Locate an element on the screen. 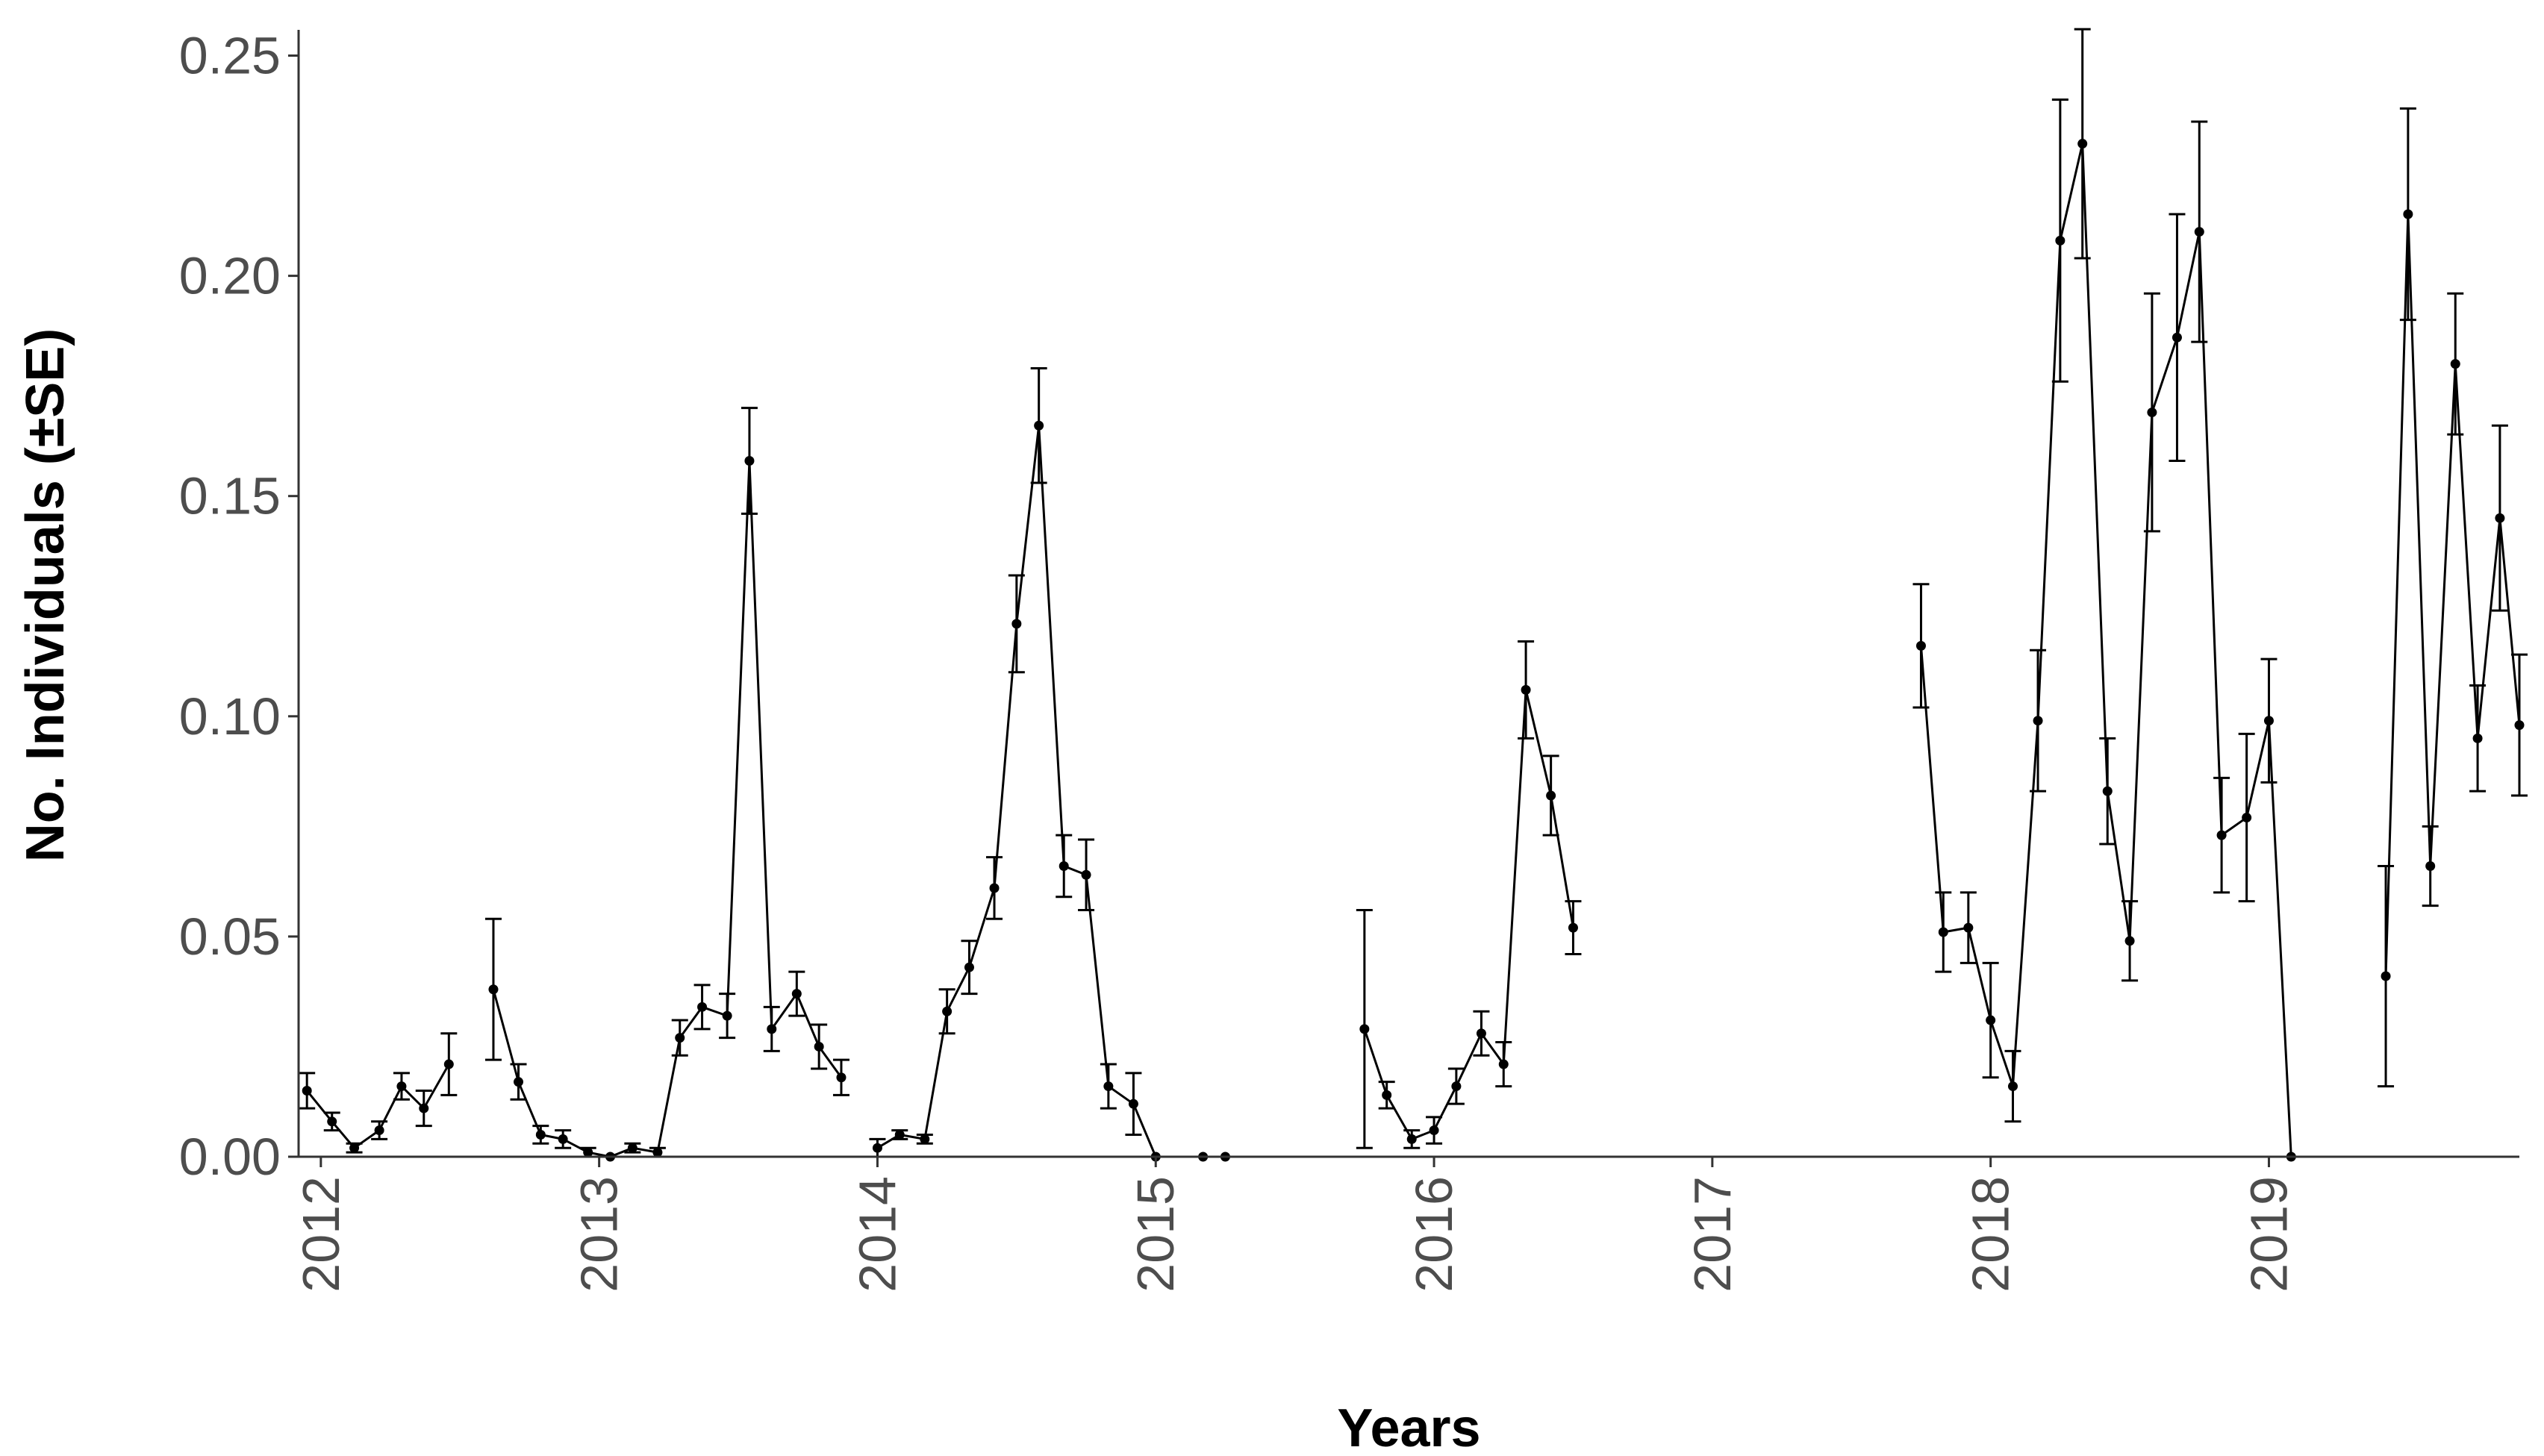 The image size is (2544, 1456). y-tick-label: 0.10 is located at coordinates (230, 716).